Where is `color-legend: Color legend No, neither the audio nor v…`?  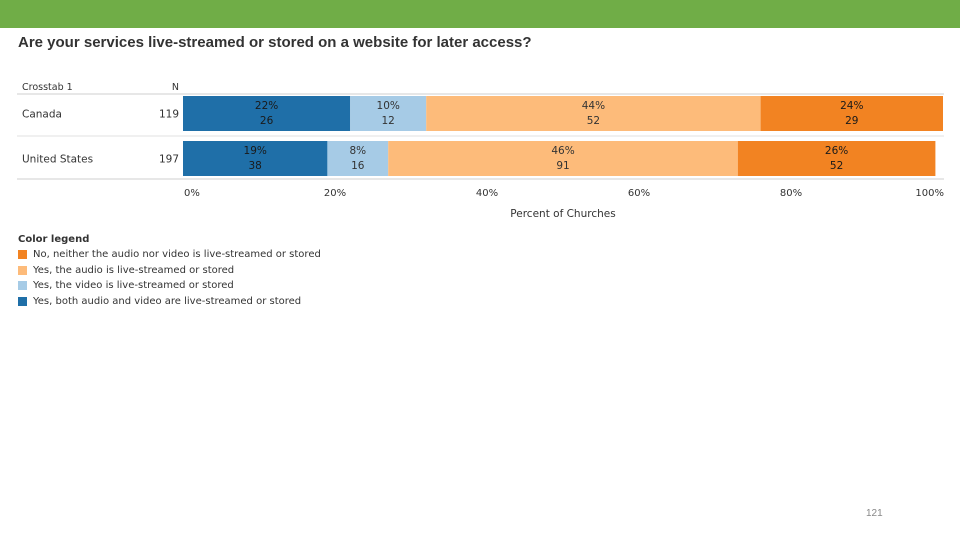 color-legend: Color legend No, neither the audio nor v… is located at coordinates (169, 271).